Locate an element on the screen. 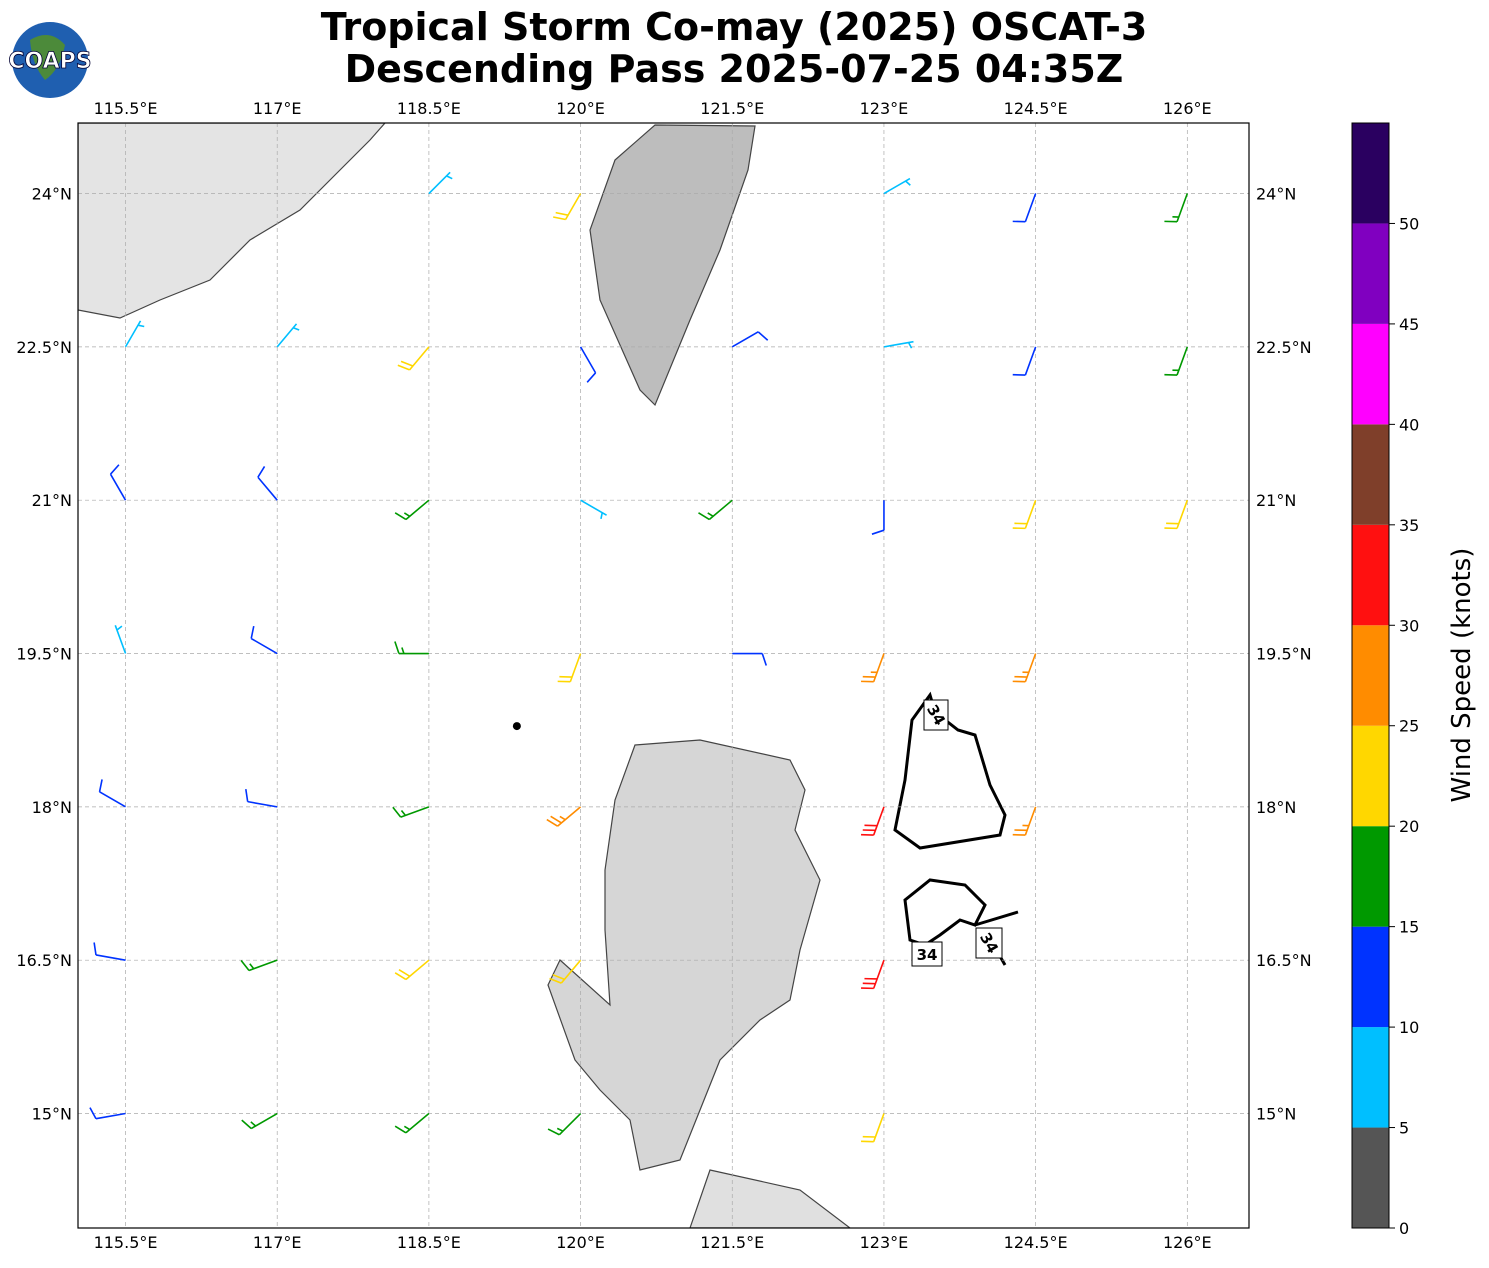 Image resolution: width=1489 pixels, height=1268 pixels. colorbar-frame is located at coordinates (1370, 675).